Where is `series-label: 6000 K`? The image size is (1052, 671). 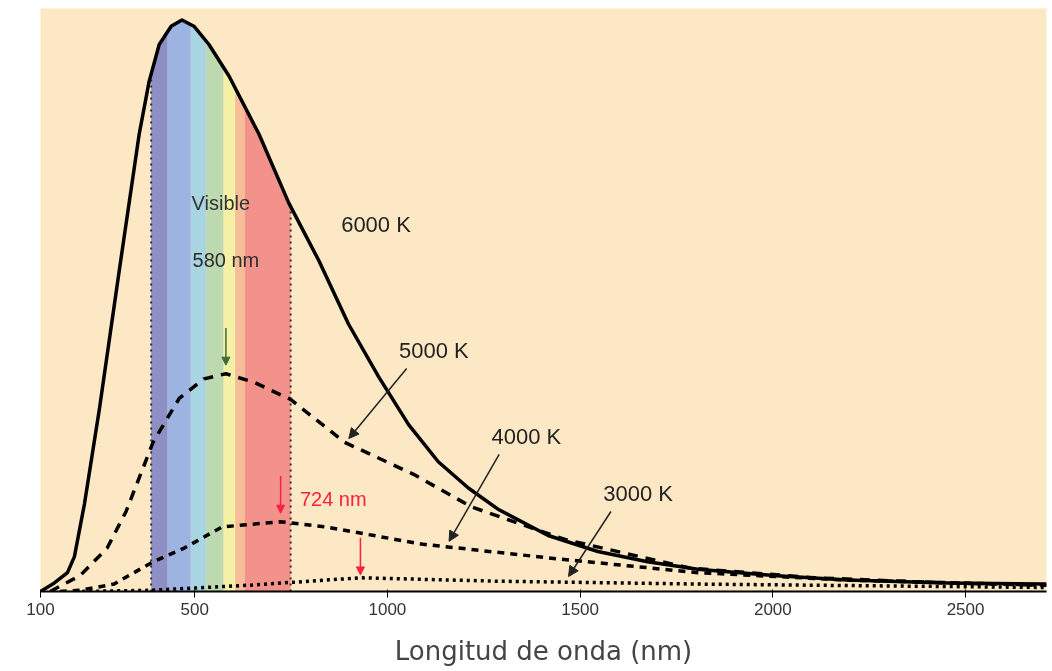
series-label: 6000 K is located at coordinates (376, 225).